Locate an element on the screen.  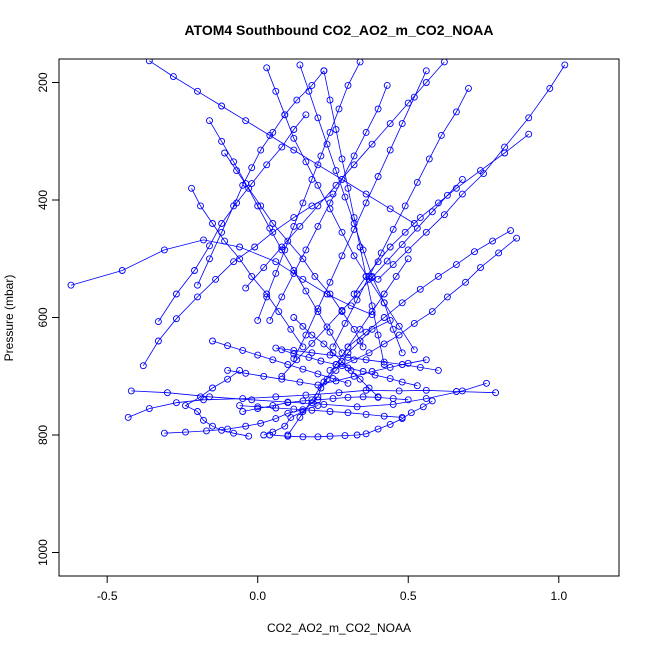
y-axis-label: Pressure (mbar) is located at coordinates (9, 318).